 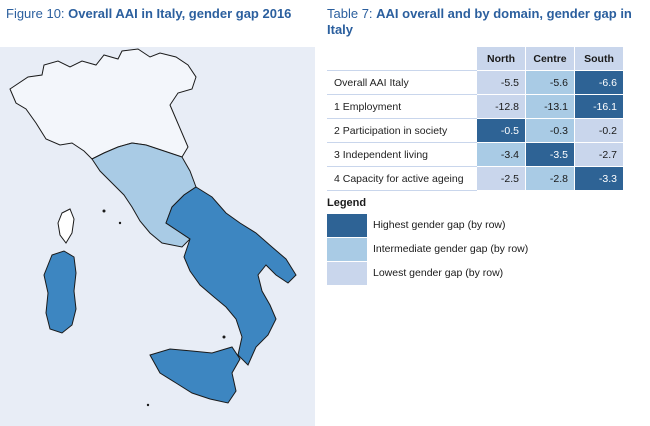 What do you see at coordinates (180, 13) in the screenshot?
I see `figure-title-text: Overall AAI in Italy, gender gap 2016` at bounding box center [180, 13].